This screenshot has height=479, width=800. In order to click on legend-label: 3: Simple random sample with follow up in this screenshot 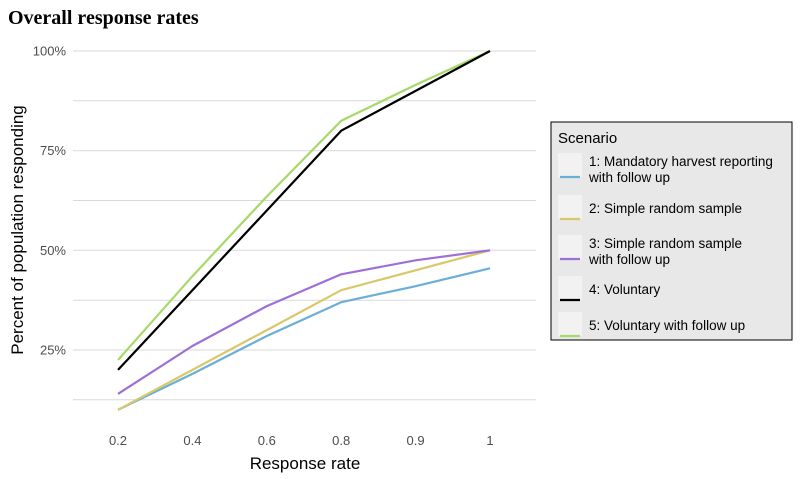, I will do `click(665, 251)`.